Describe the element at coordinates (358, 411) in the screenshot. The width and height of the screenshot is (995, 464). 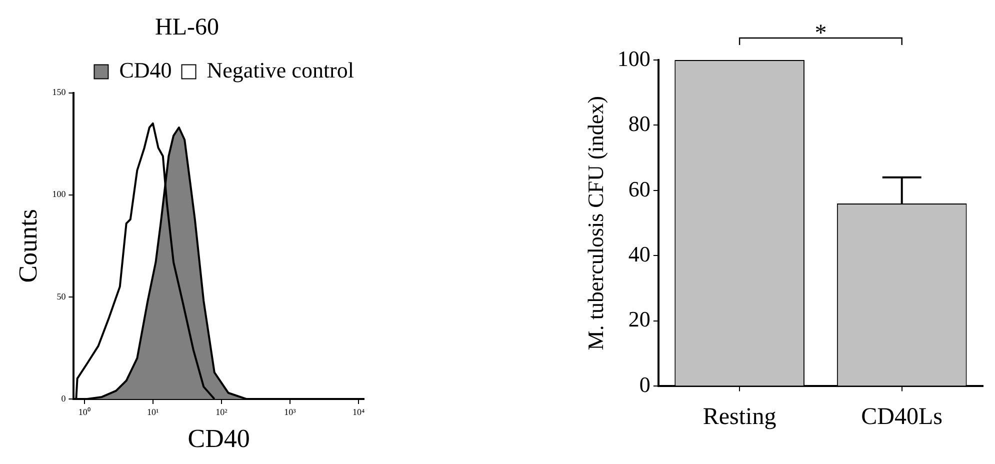
I see `x-tick-label: 10⁴` at that location.